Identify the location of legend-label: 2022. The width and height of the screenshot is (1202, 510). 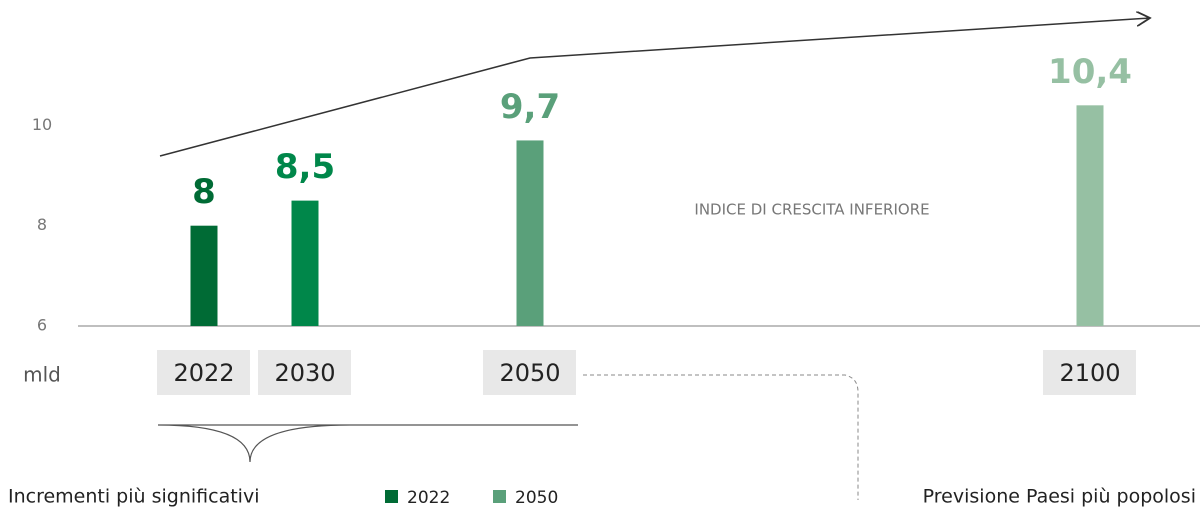
(428, 498).